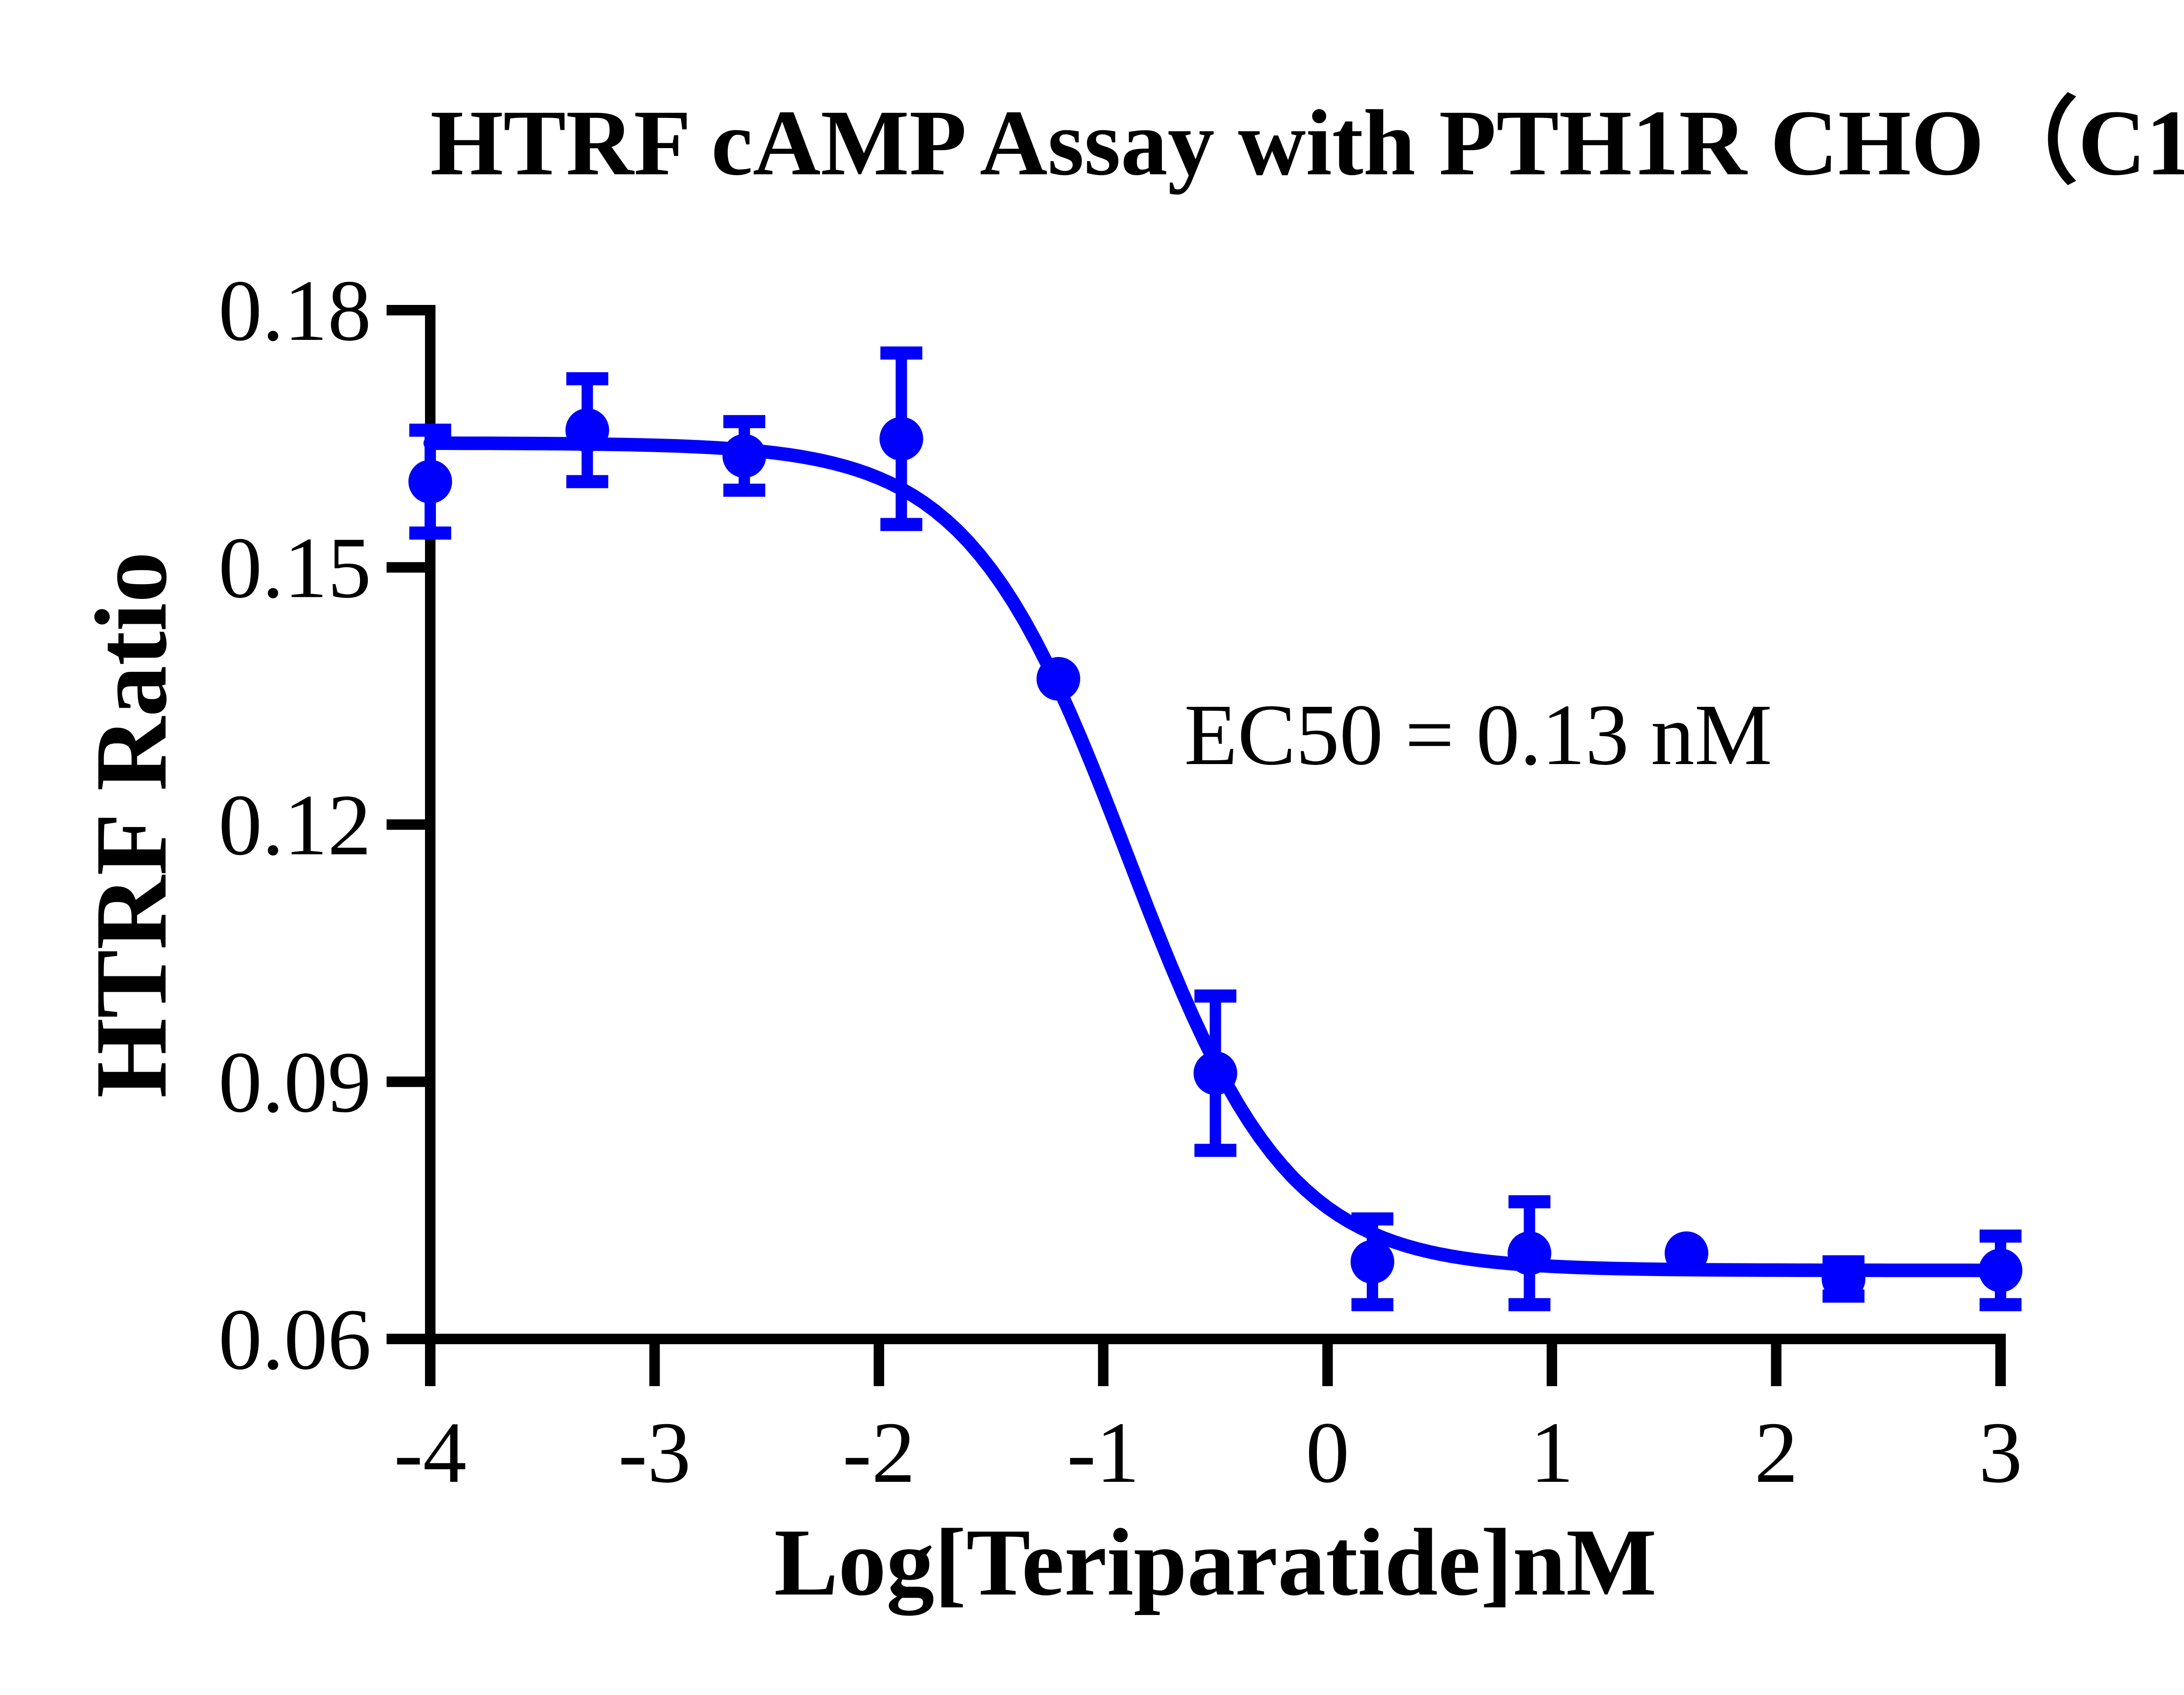  I want to click on ec50-annotation: EC50 = 0.13 nM, so click(1478, 735).